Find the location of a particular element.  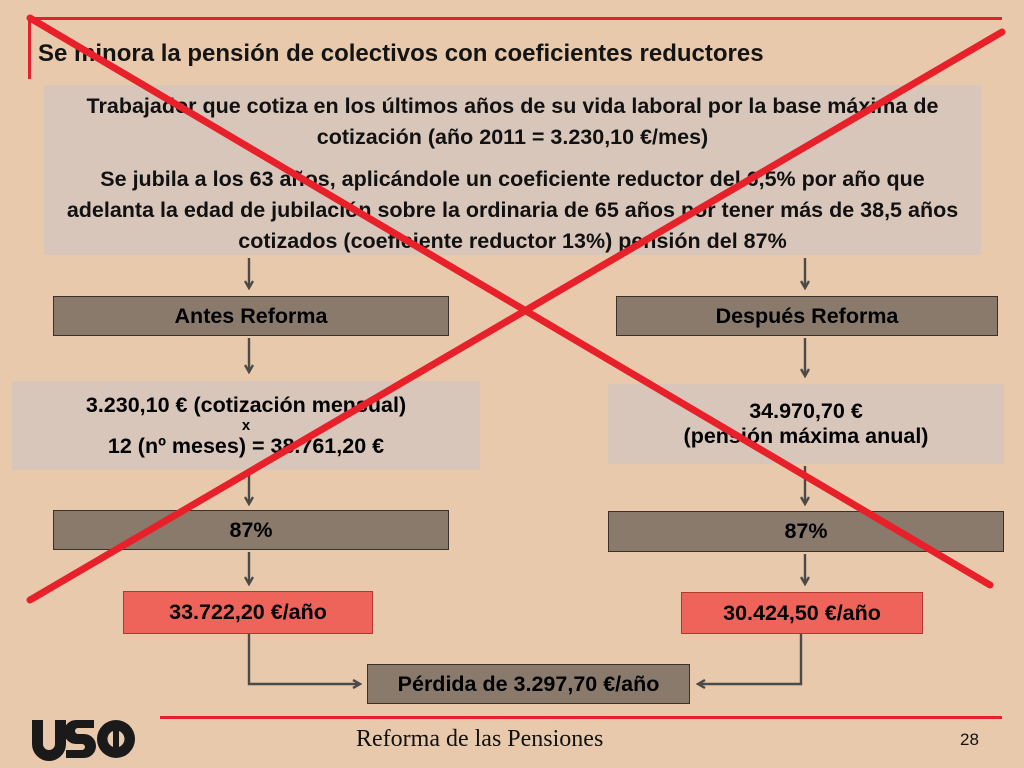

page-number: 28 is located at coordinates (969, 739).